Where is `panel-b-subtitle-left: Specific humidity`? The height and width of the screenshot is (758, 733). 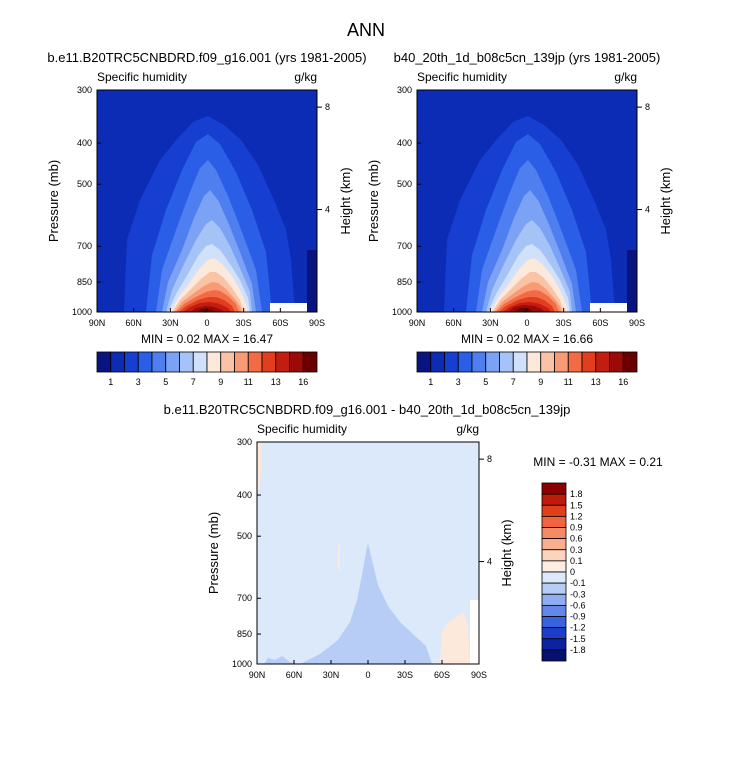 panel-b-subtitle-left: Specific humidity is located at coordinates (462, 77).